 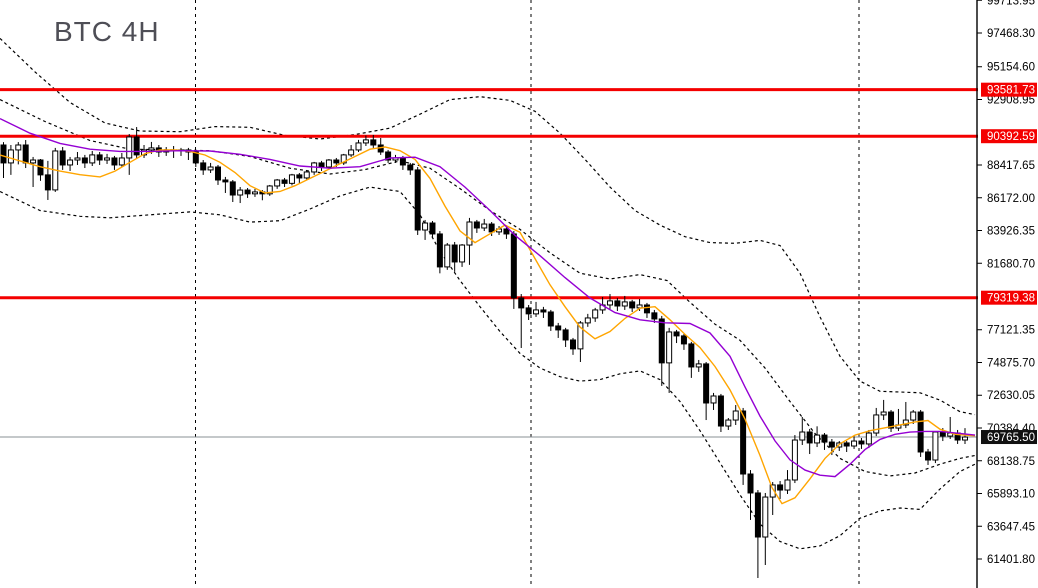 I want to click on axis-label: 92908.95, so click(x=1011, y=100).